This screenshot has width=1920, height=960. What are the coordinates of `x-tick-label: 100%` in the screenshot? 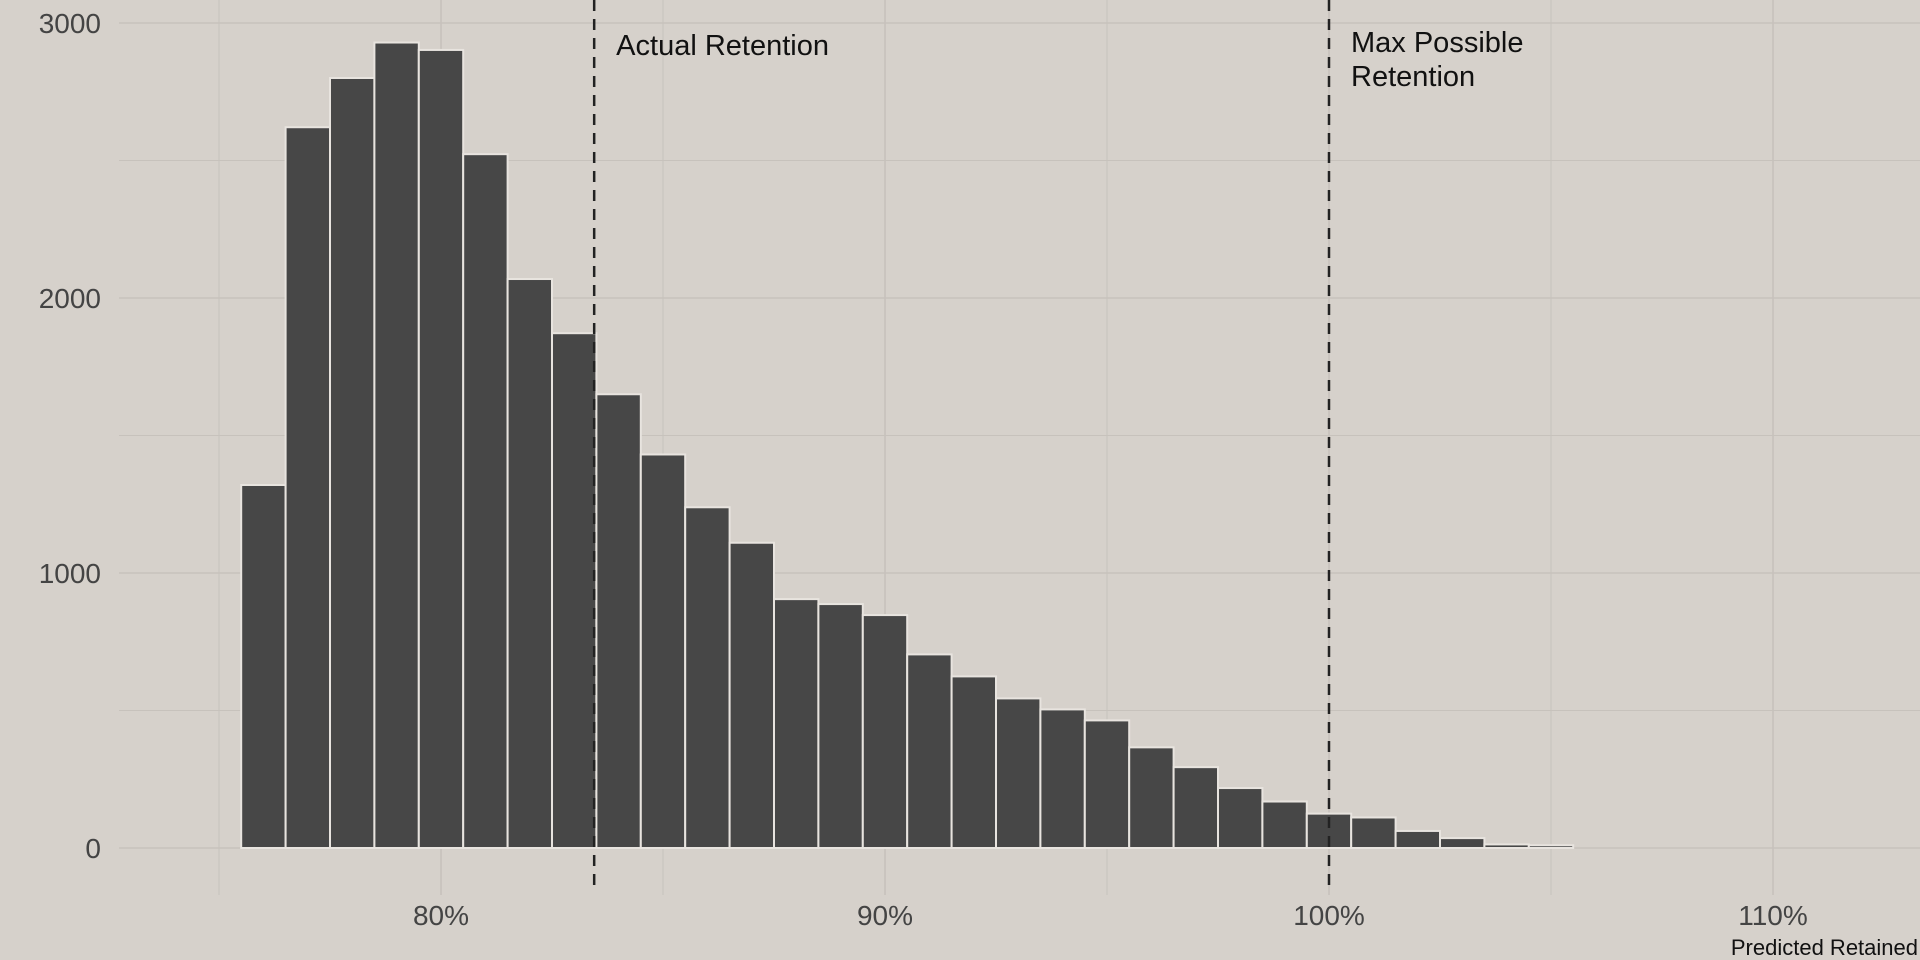 It's located at (1329, 915).